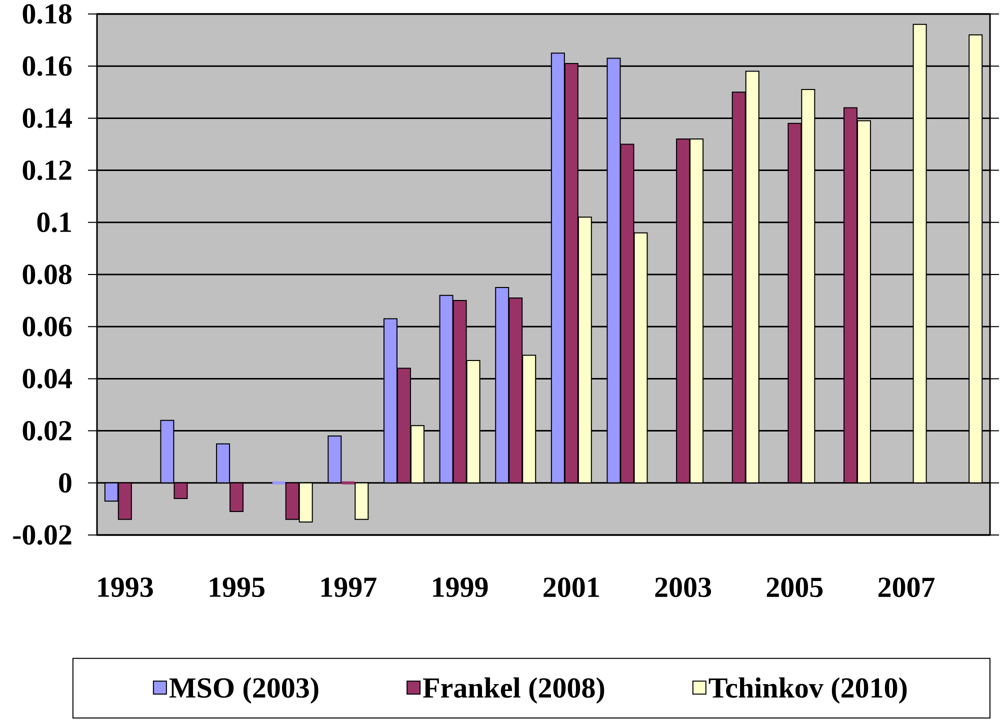 The image size is (1000, 723). I want to click on y-tick-label: 0.14, so click(47, 118).